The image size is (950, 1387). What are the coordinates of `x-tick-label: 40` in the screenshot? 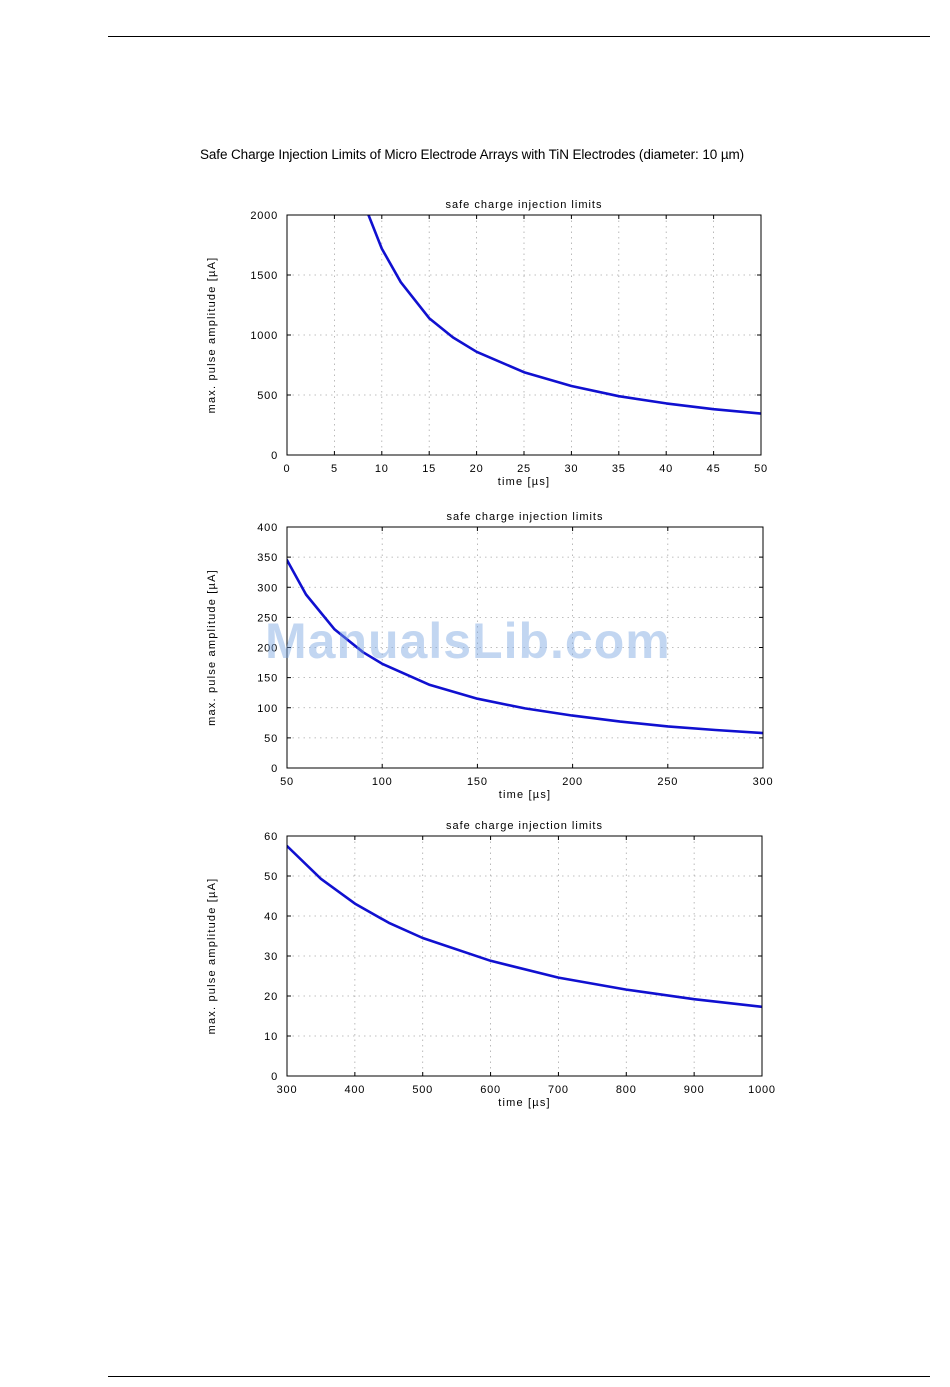 It's located at (666, 469).